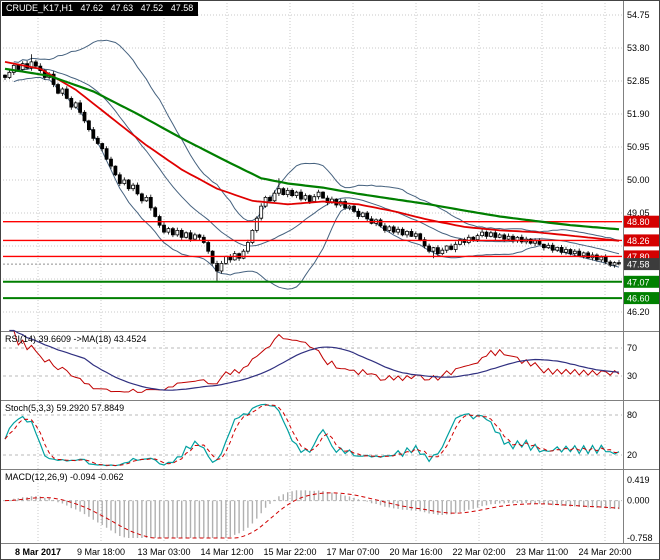  Describe the element at coordinates (415, 552) in the screenshot. I see `date-label: 20 Mar 16:00` at that location.